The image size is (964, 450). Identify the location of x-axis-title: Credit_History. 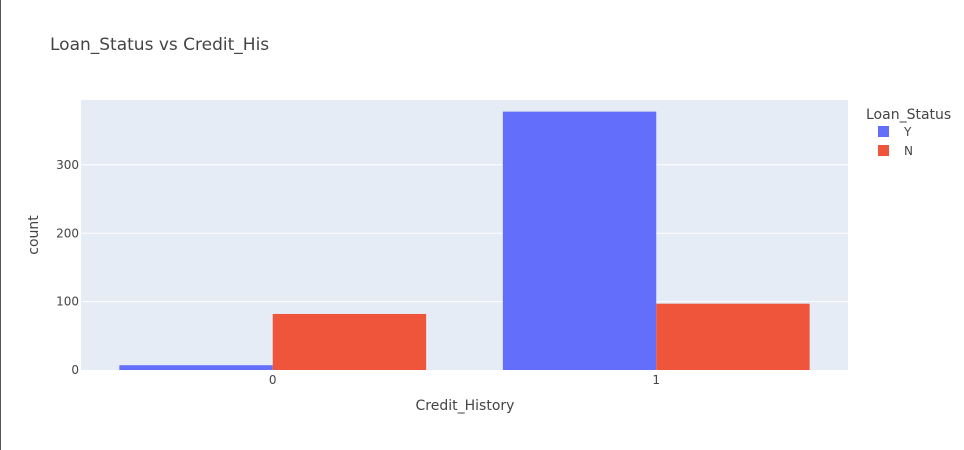
(465, 406).